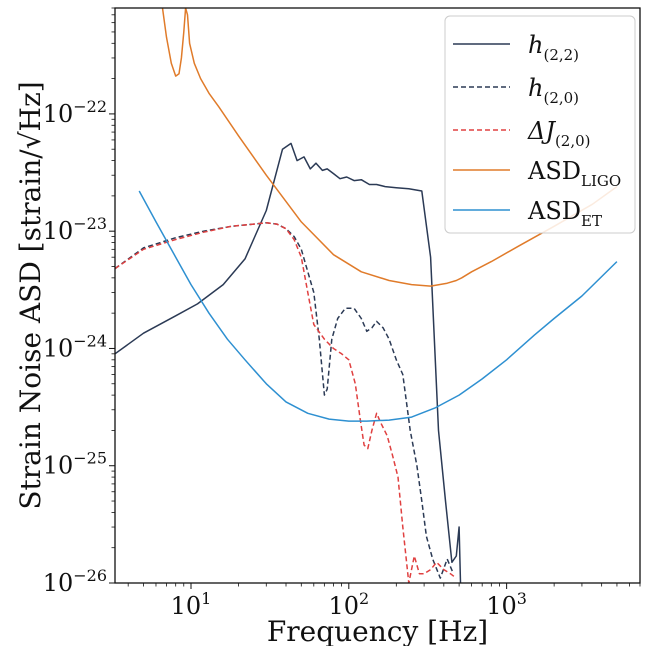 Image resolution: width=655 pixels, height=646 pixels. What do you see at coordinates (553, 90) in the screenshot?
I see `legend-label-h-2-0: h(2,0)` at bounding box center [553, 90].